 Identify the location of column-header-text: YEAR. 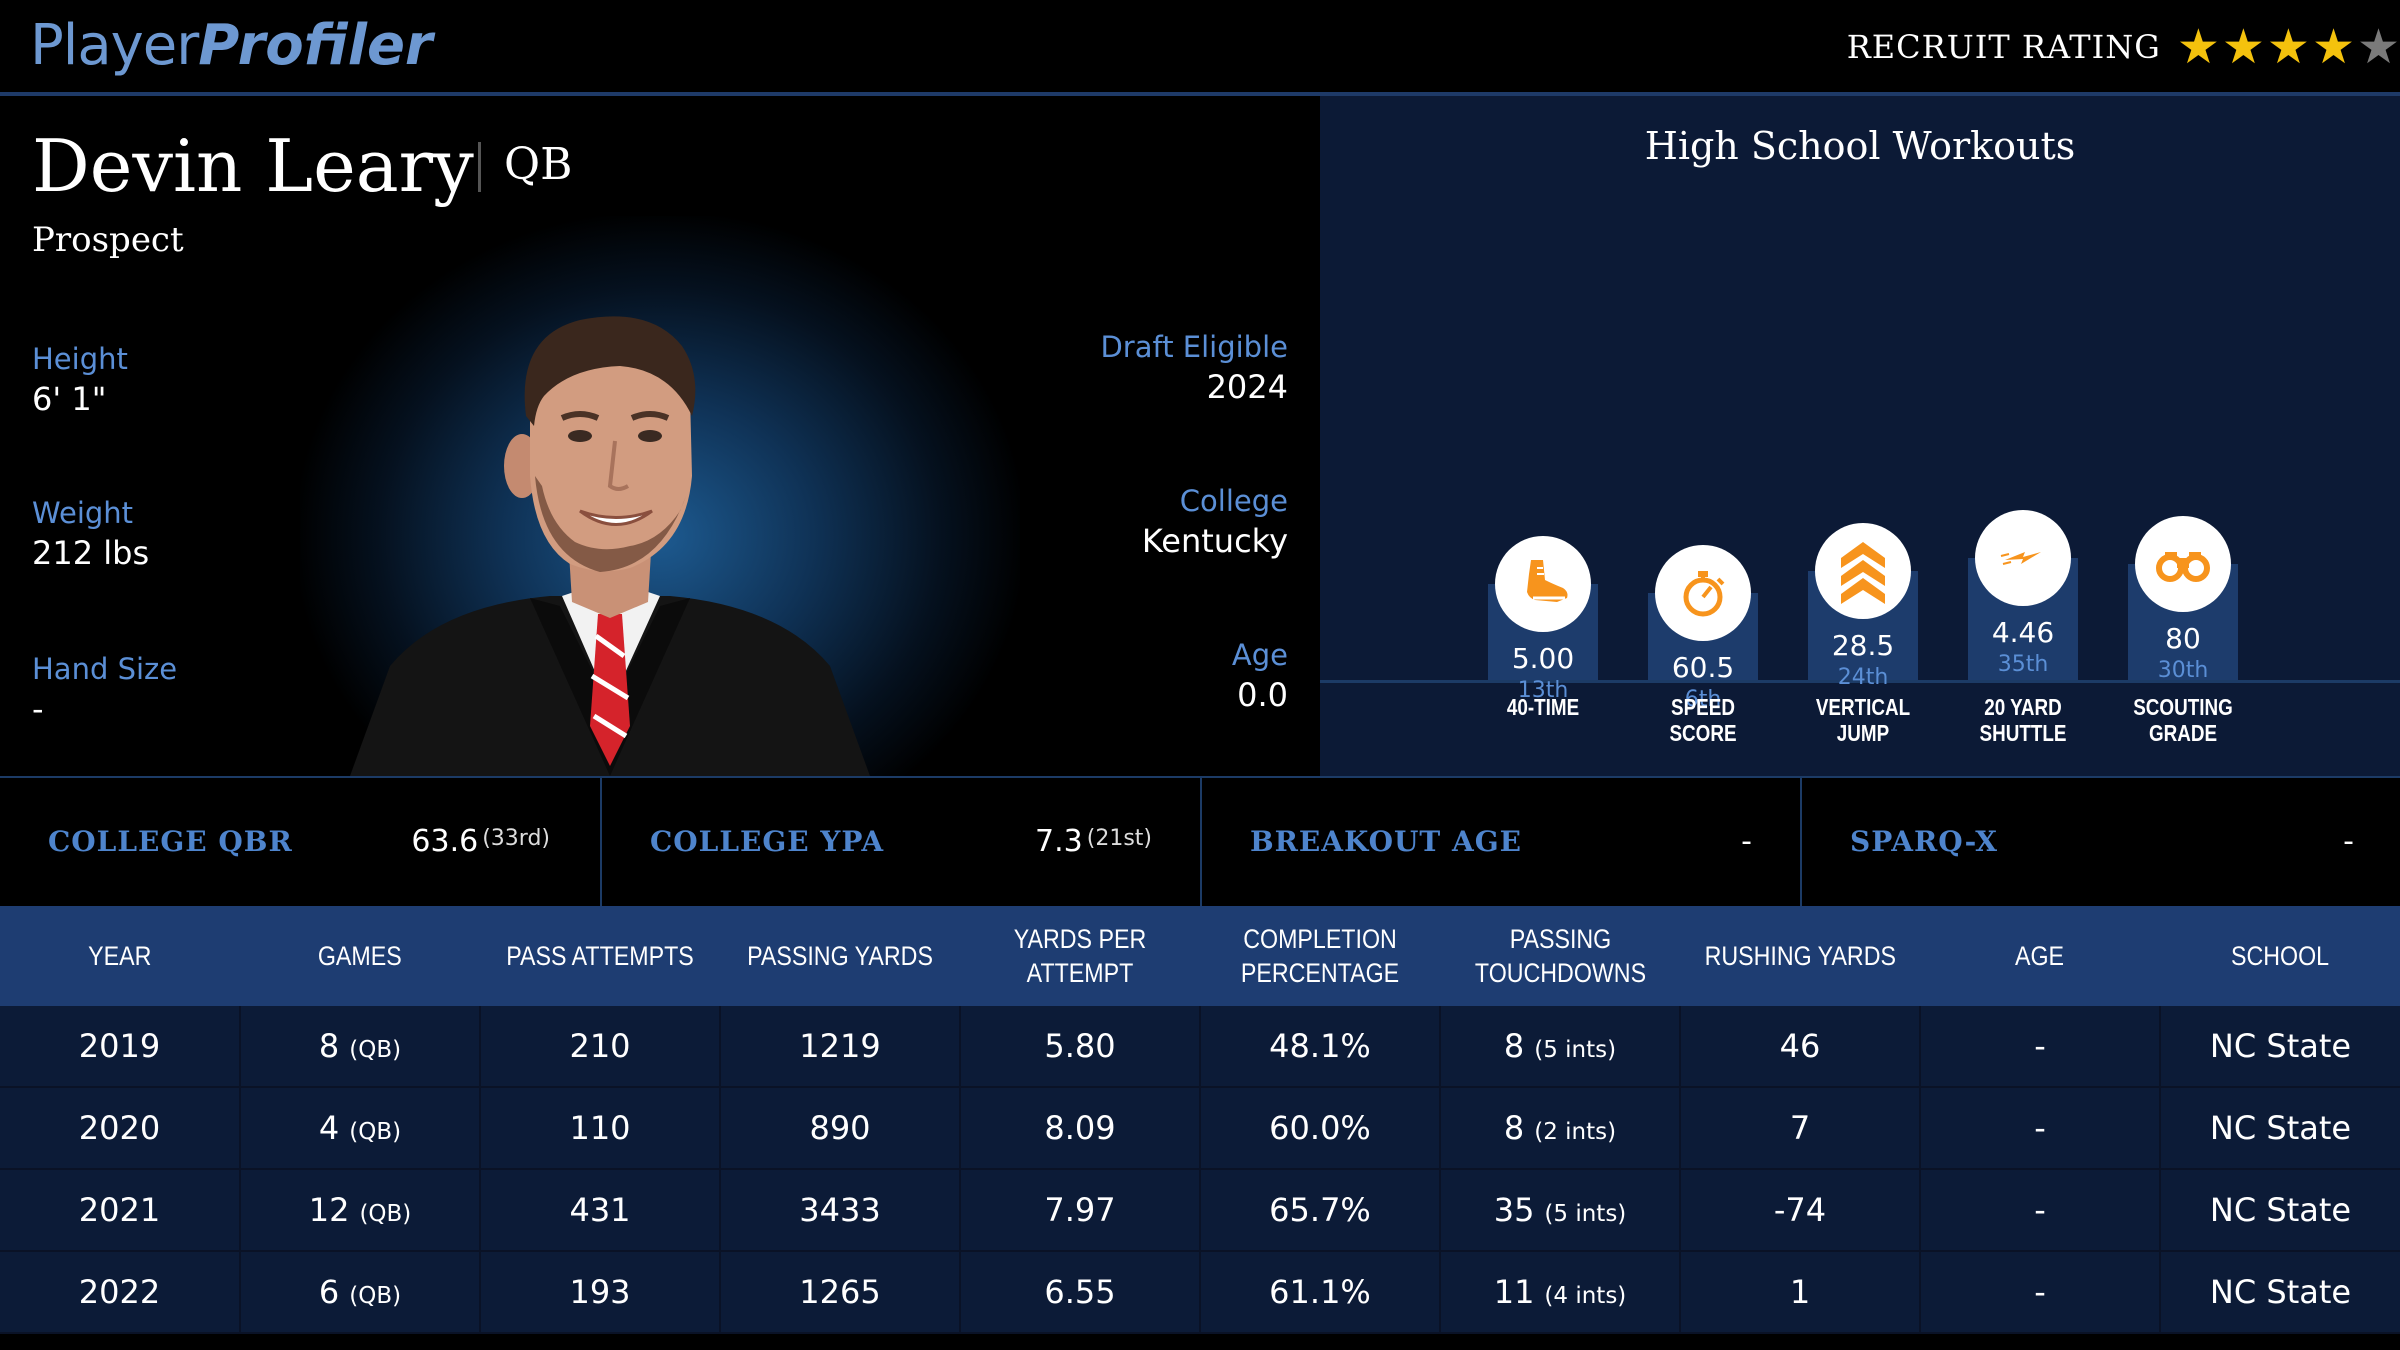
(120, 956).